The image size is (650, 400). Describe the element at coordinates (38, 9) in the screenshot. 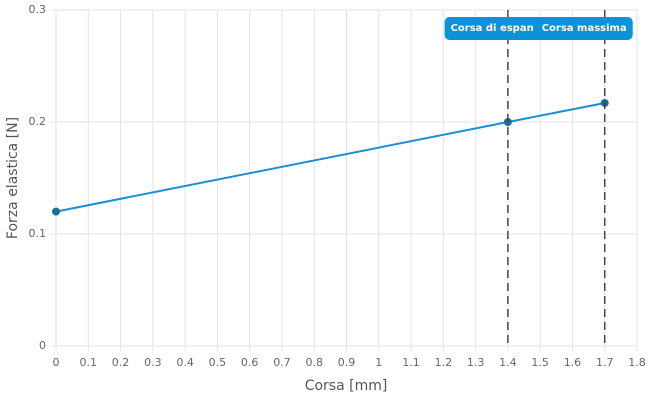

I see `y-tick-label: 0.3` at that location.